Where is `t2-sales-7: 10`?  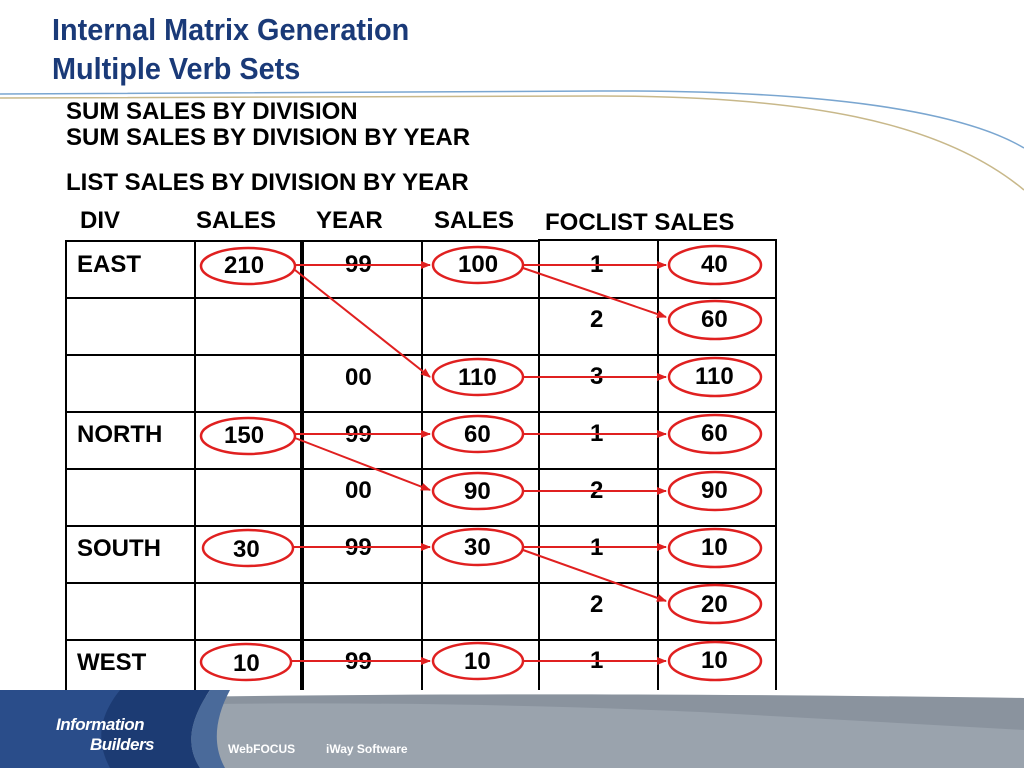 t2-sales-7: 10 is located at coordinates (477, 661).